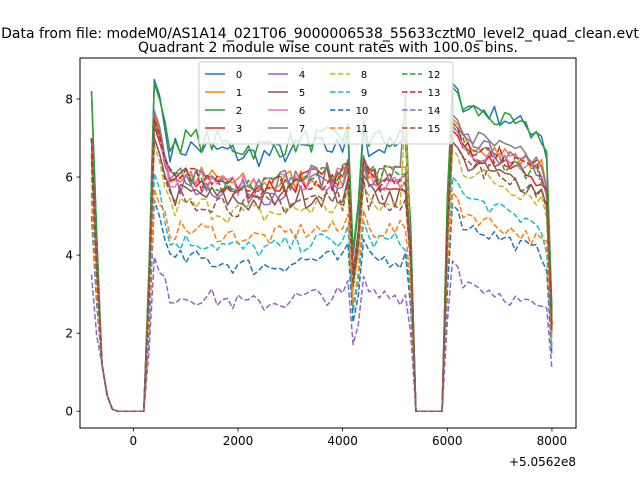  What do you see at coordinates (302, 93) in the screenshot?
I see `legend-label-5: 5` at bounding box center [302, 93].